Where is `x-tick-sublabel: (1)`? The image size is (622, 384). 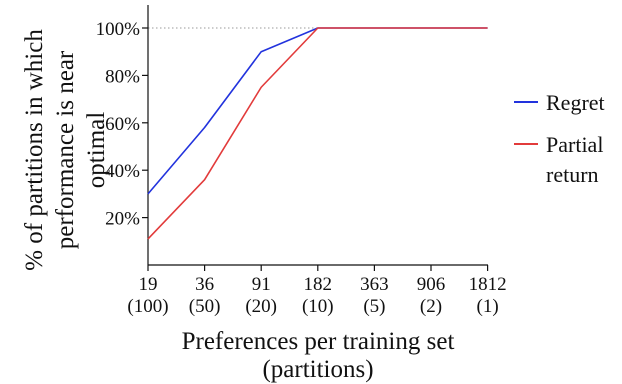 x-tick-sublabel: (1) is located at coordinates (488, 306).